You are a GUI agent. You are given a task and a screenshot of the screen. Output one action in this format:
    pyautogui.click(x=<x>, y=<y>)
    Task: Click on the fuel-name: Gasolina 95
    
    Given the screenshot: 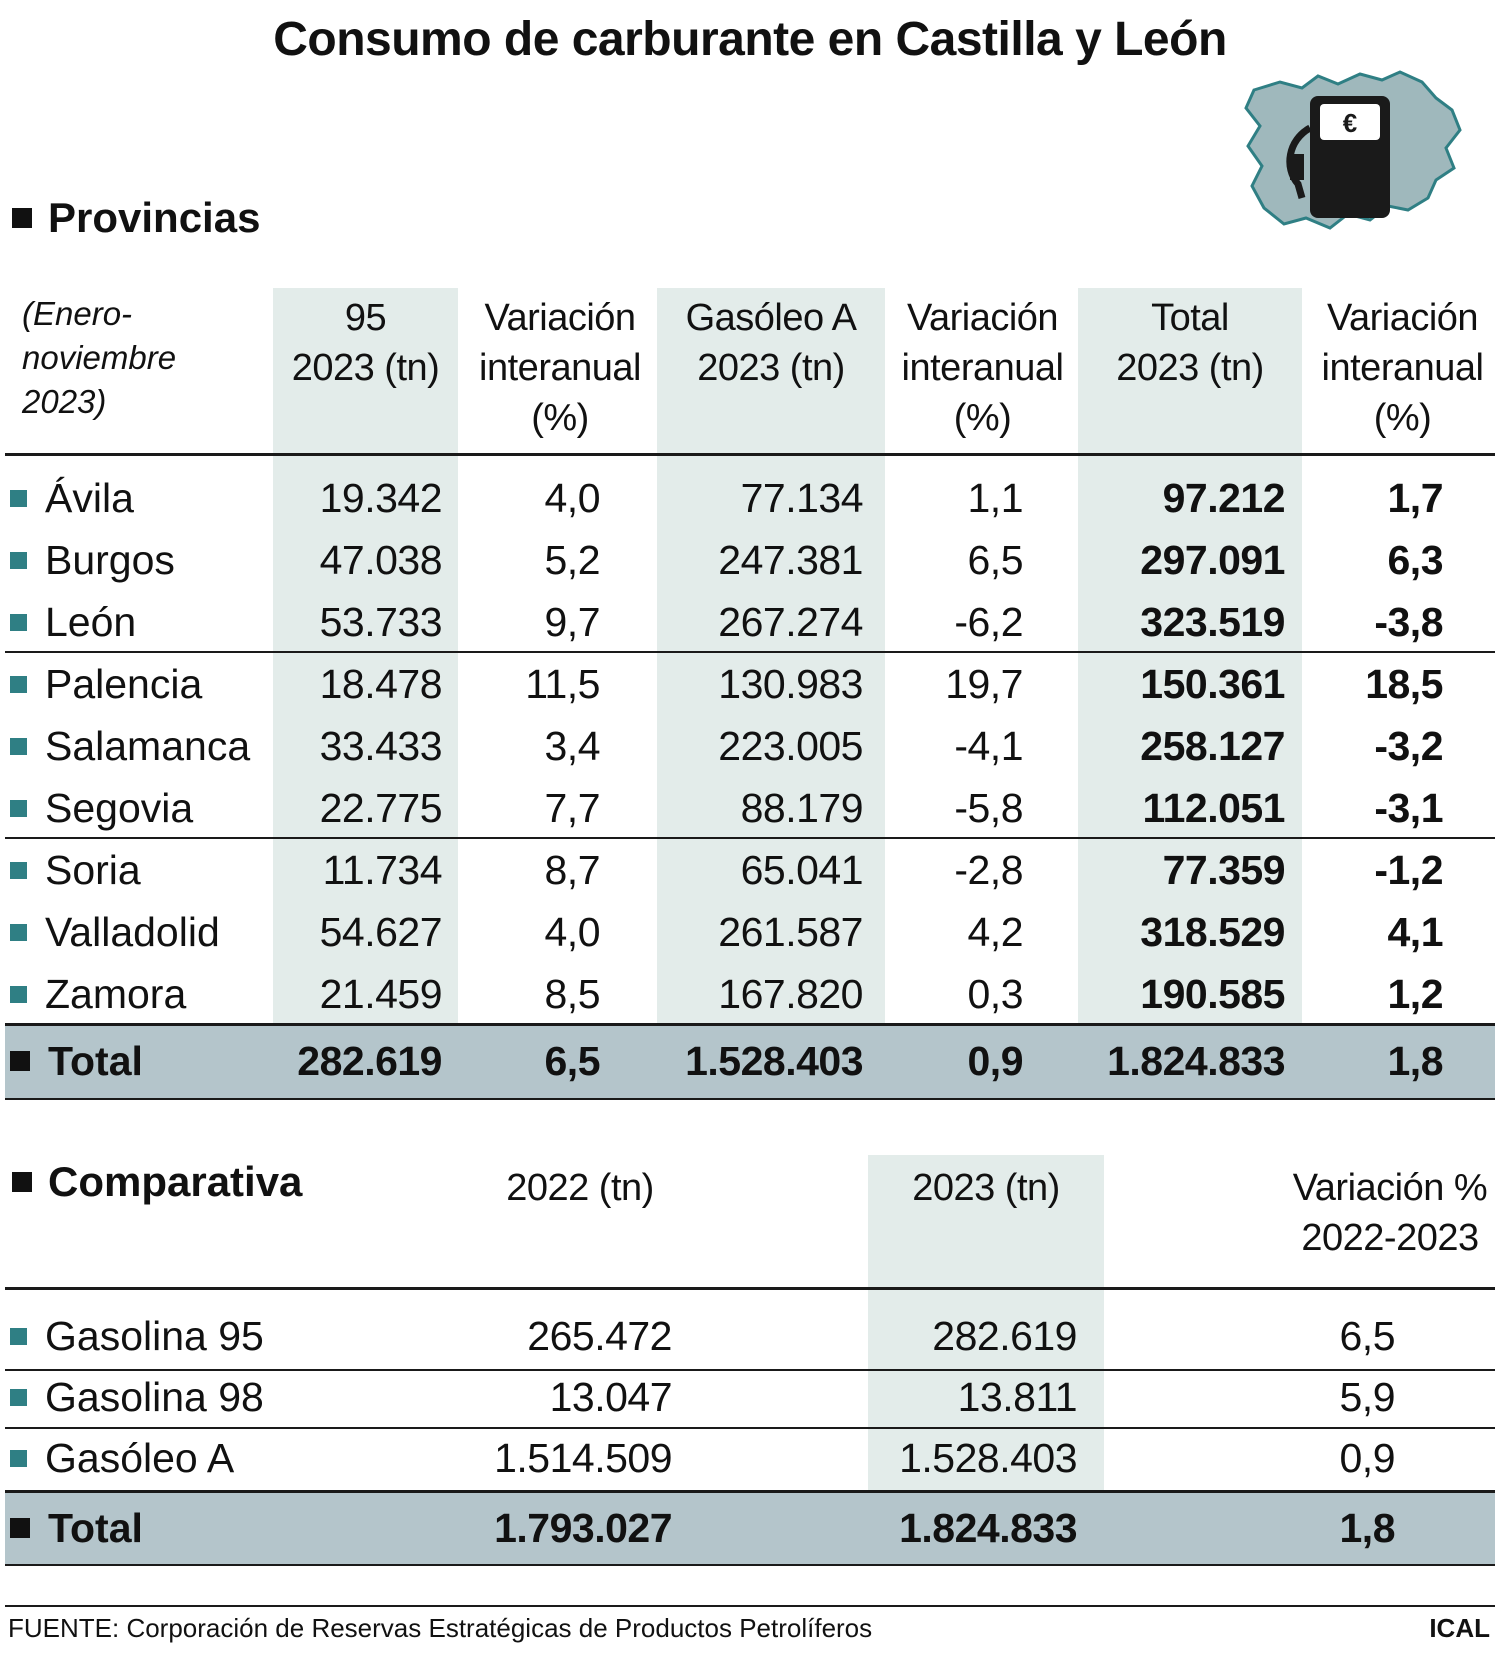 What is the action you would take?
    pyautogui.click(x=137, y=1336)
    